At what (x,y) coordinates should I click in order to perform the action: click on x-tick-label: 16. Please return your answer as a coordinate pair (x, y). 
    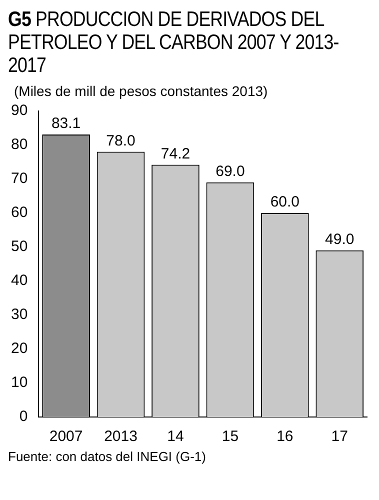
    Looking at the image, I should click on (285, 437).